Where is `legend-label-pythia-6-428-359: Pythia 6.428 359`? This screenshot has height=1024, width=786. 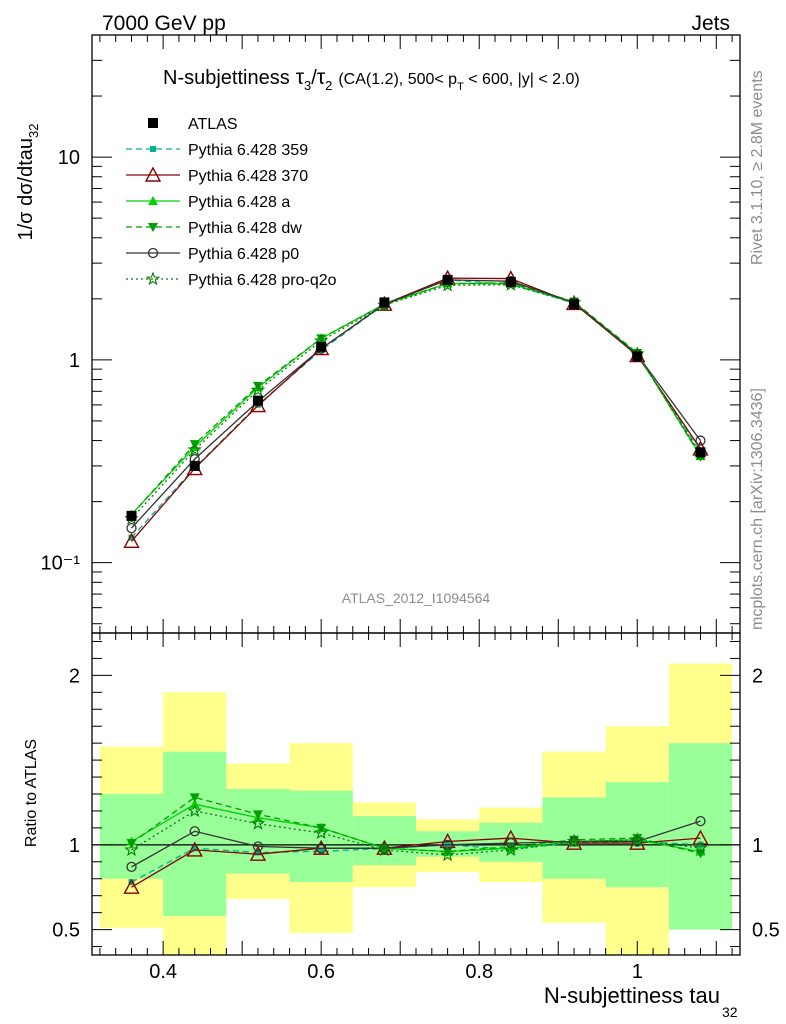
legend-label-pythia-6-428-359: Pythia 6.428 359 is located at coordinates (248, 150).